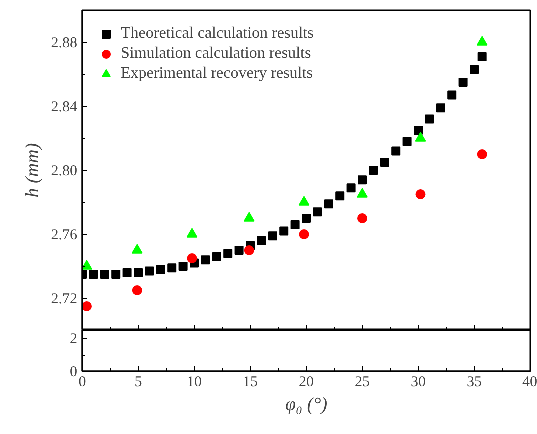 Image resolution: width=537 pixels, height=434 pixels. What do you see at coordinates (216, 54) in the screenshot?
I see `legend-label: Simulation calculation results` at bounding box center [216, 54].